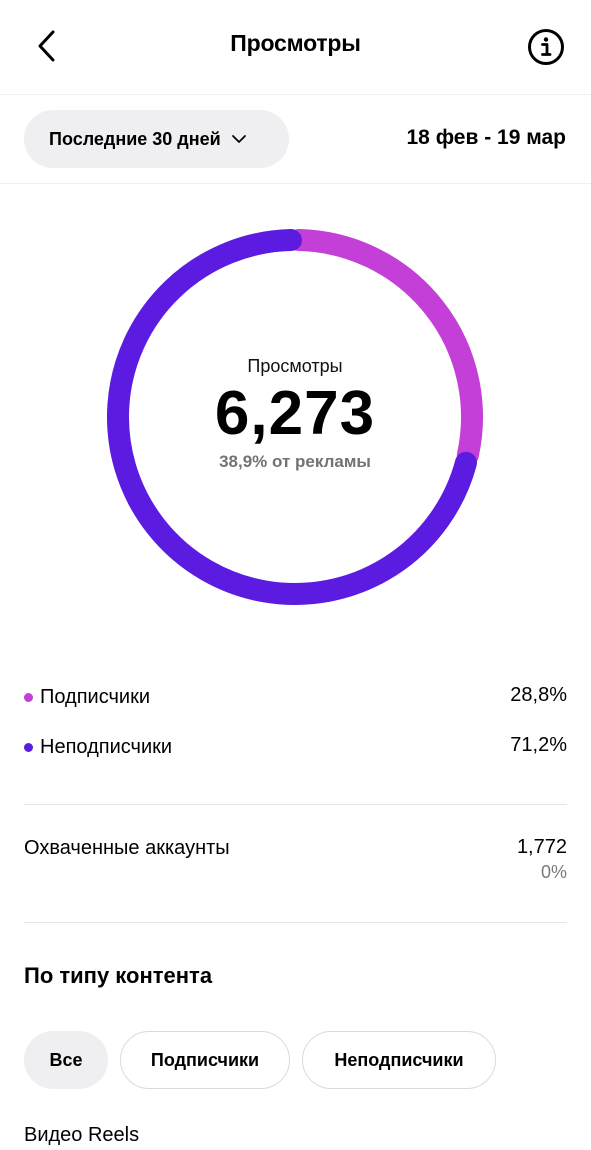 This screenshot has width=591, height=1150. What do you see at coordinates (486, 137) in the screenshot?
I see `date-range: 18 фев - 19 мар` at bounding box center [486, 137].